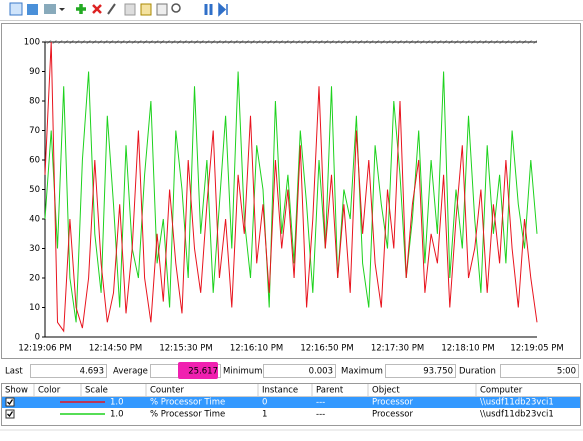 The height and width of the screenshot is (441, 583). I want to click on x-tick-label: 12:19:05 PM, so click(536, 349).